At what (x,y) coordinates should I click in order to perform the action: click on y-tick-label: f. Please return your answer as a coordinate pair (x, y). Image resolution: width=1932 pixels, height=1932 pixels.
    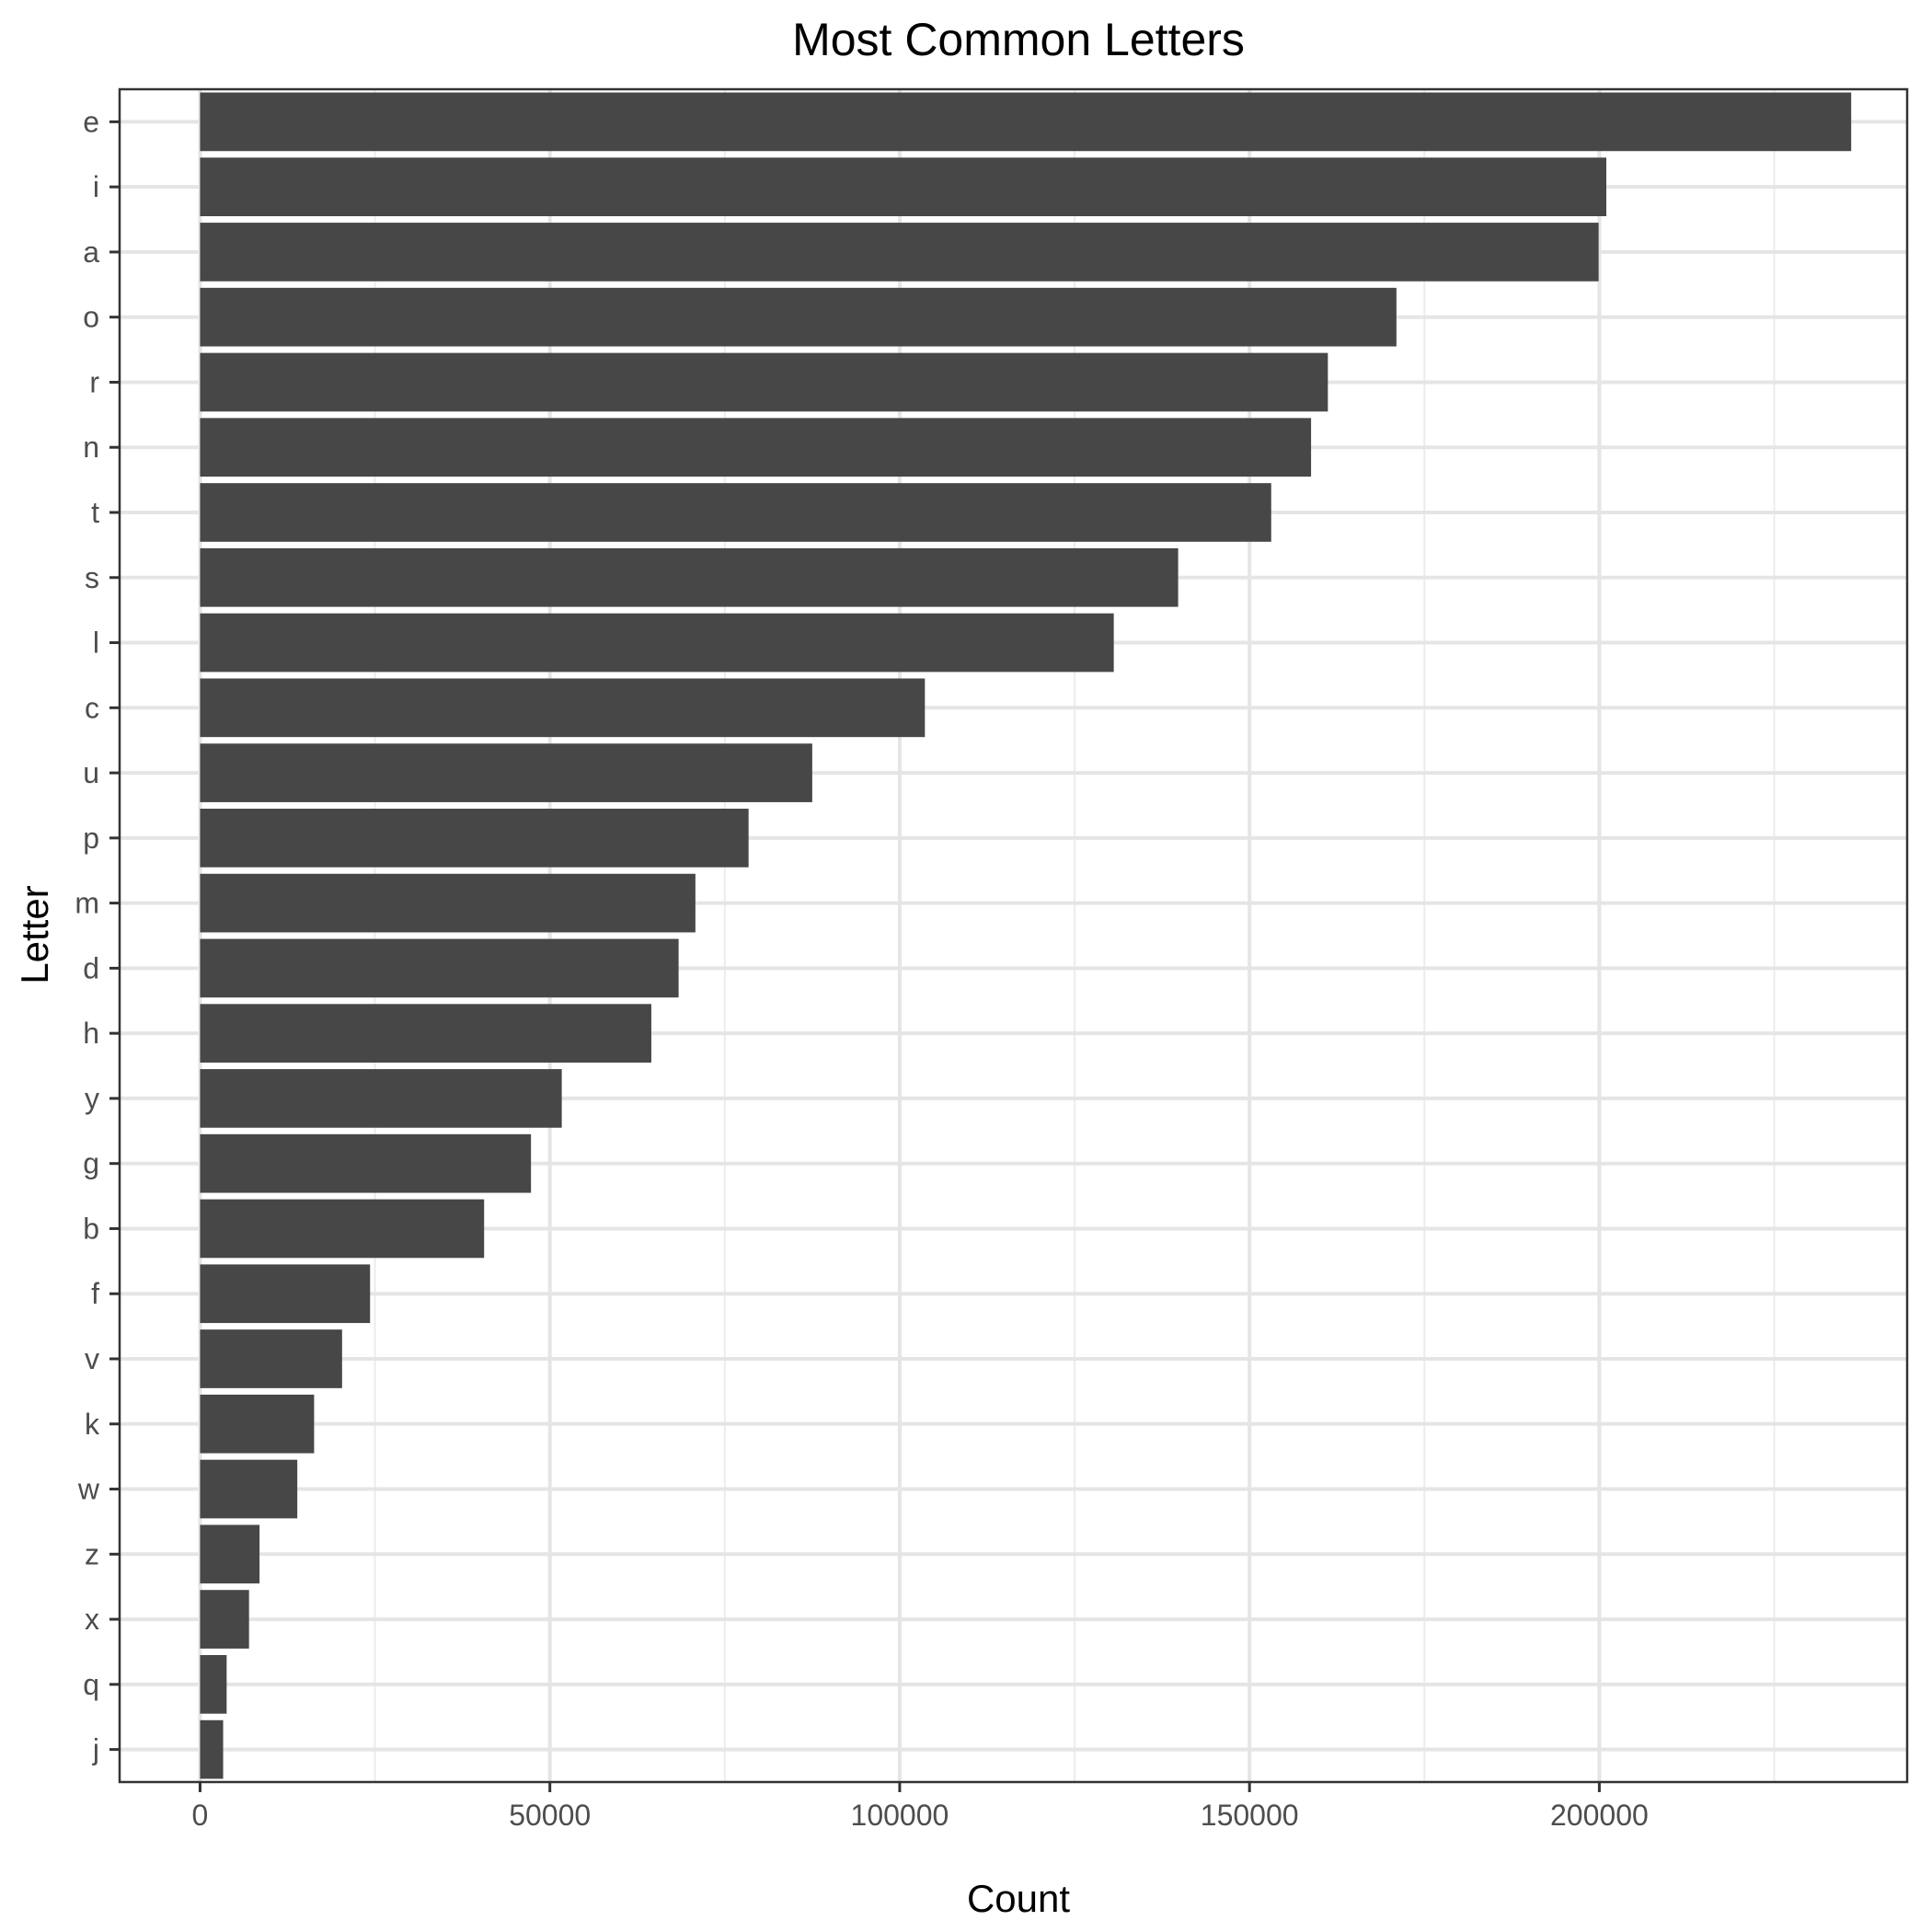
    Looking at the image, I should click on (95, 1293).